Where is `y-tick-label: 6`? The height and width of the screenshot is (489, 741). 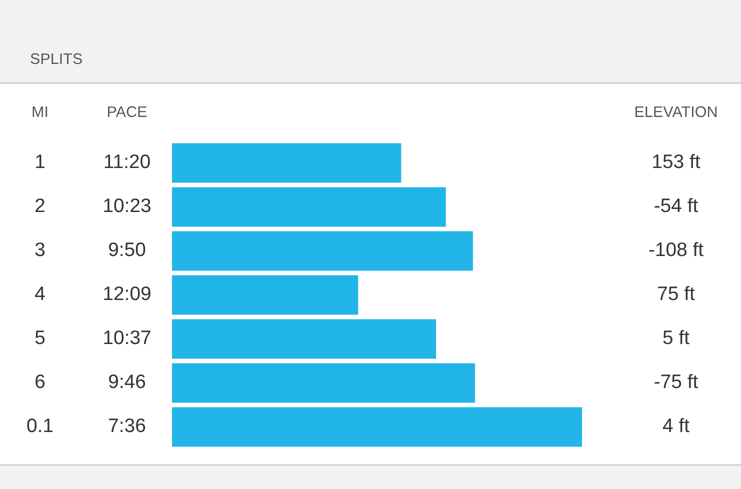
y-tick-label: 6 is located at coordinates (40, 381).